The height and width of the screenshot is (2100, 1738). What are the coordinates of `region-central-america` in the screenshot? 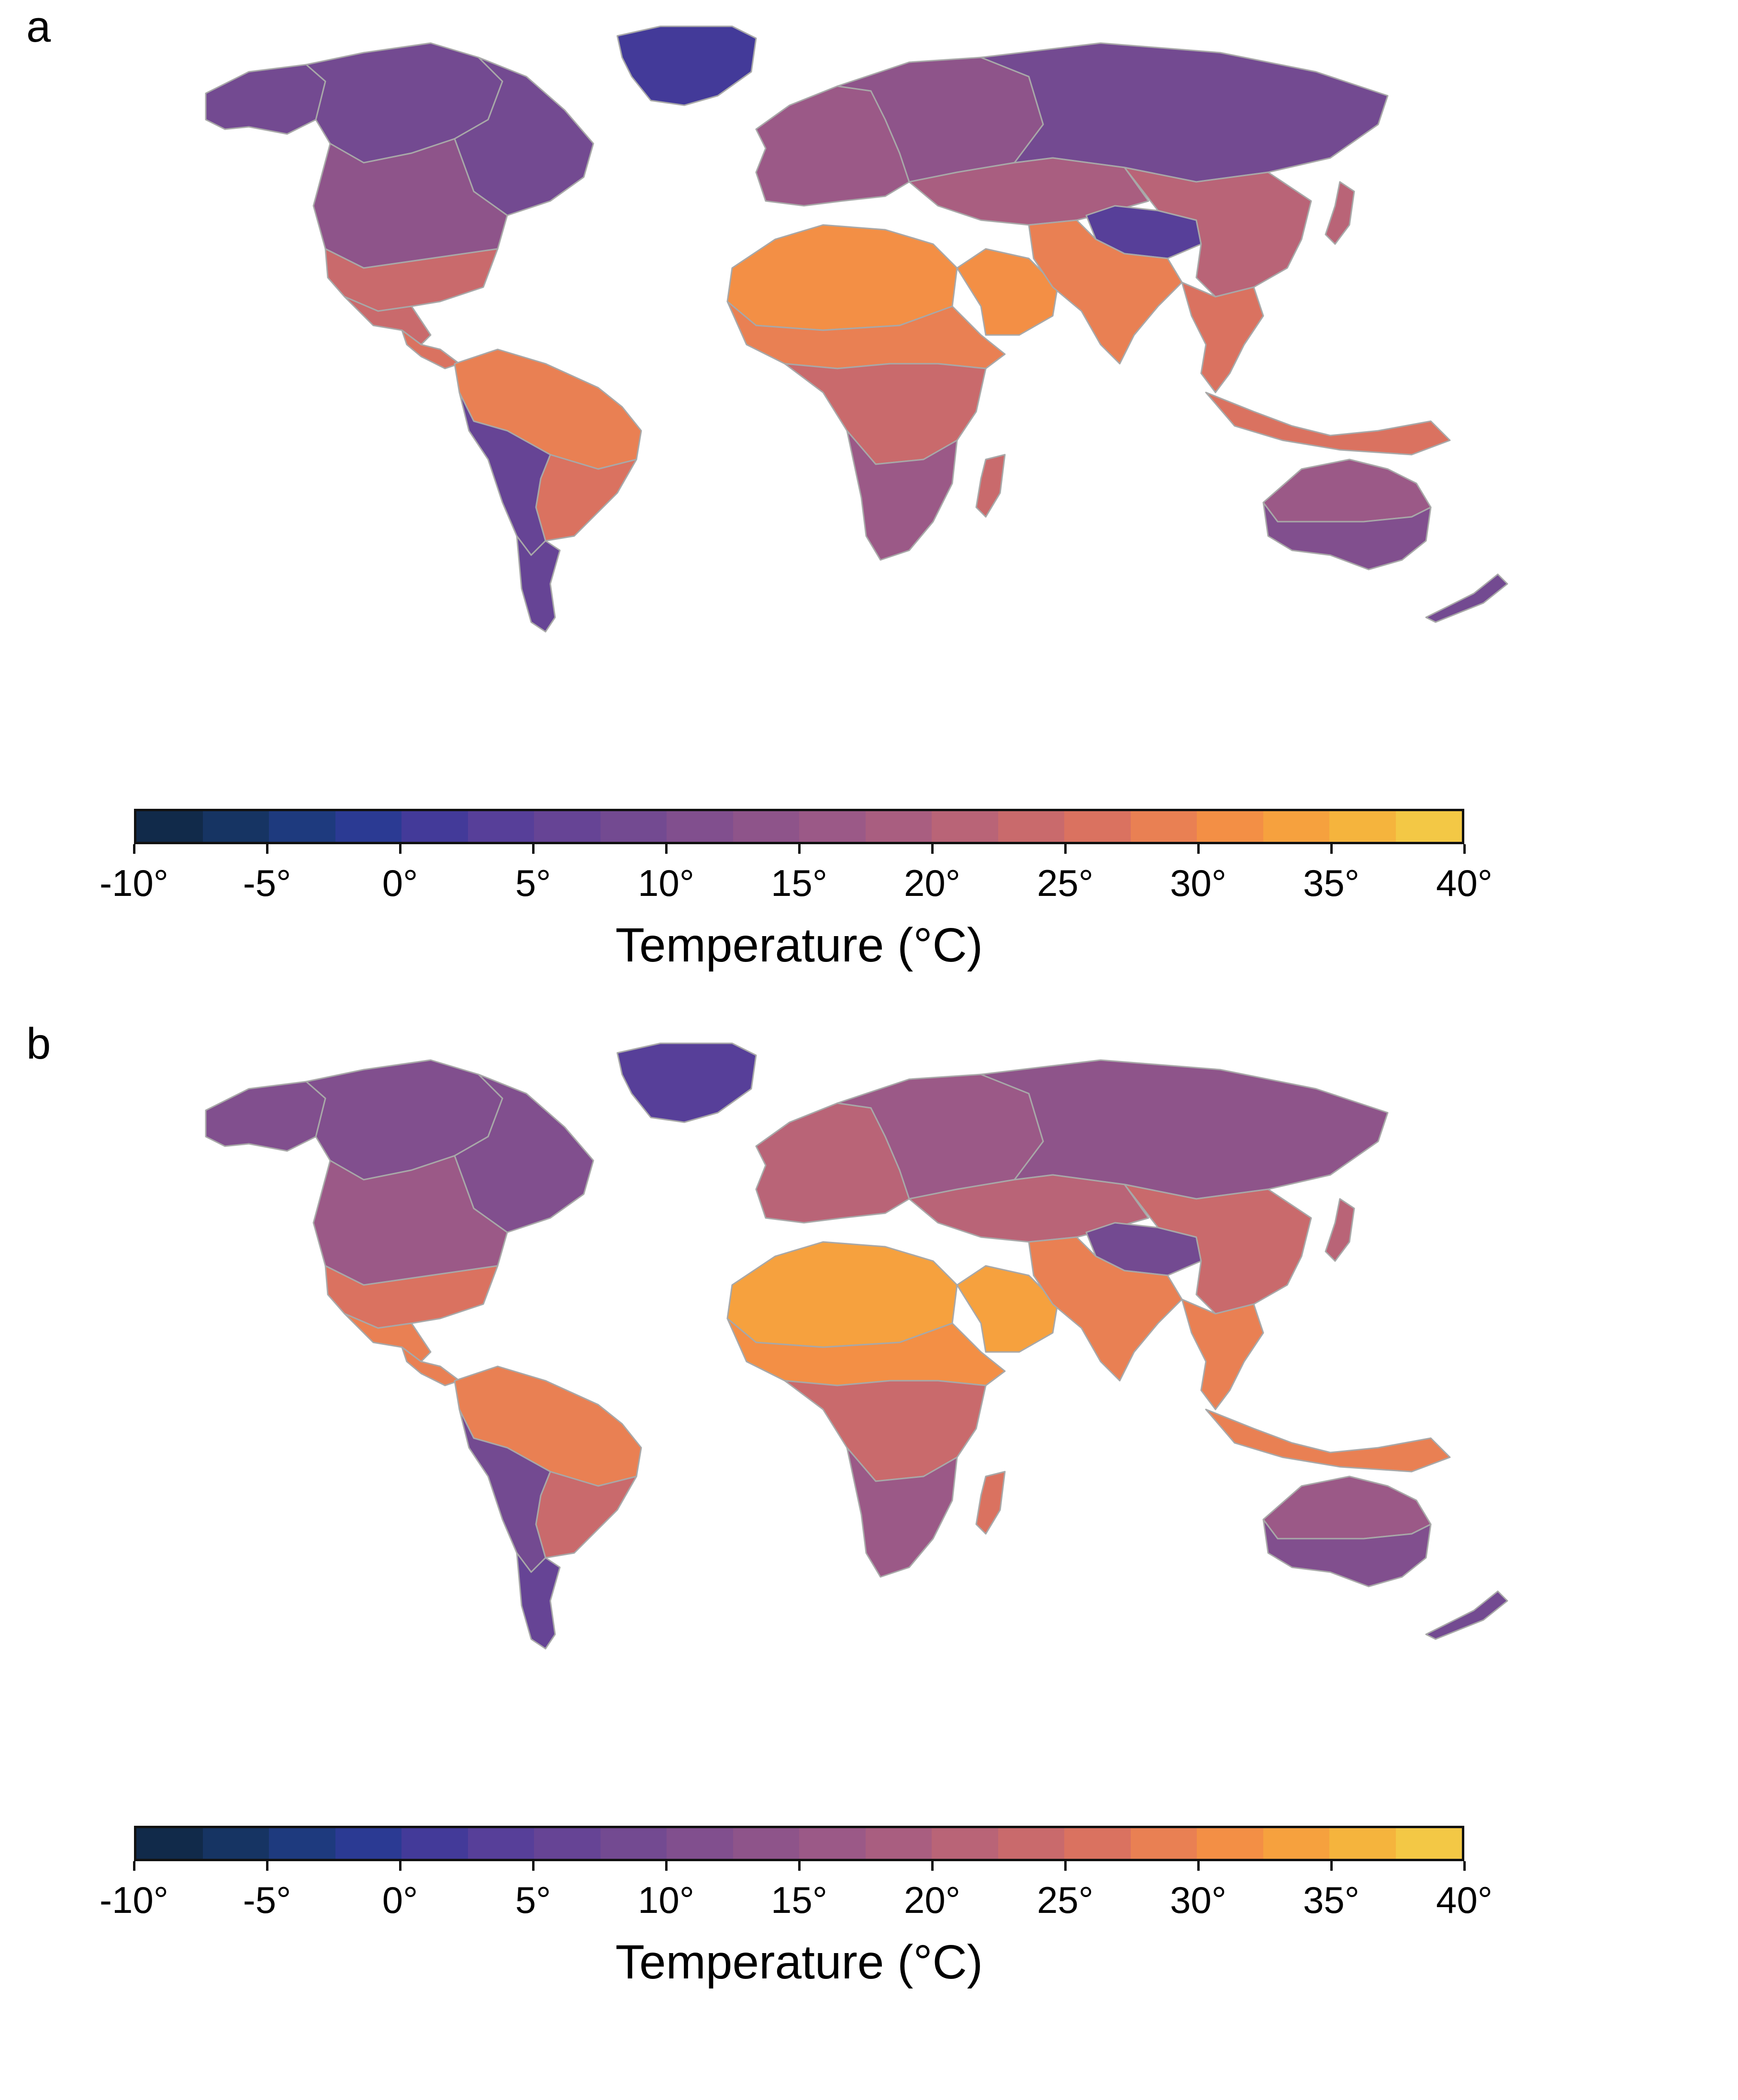 It's located at (431, 349).